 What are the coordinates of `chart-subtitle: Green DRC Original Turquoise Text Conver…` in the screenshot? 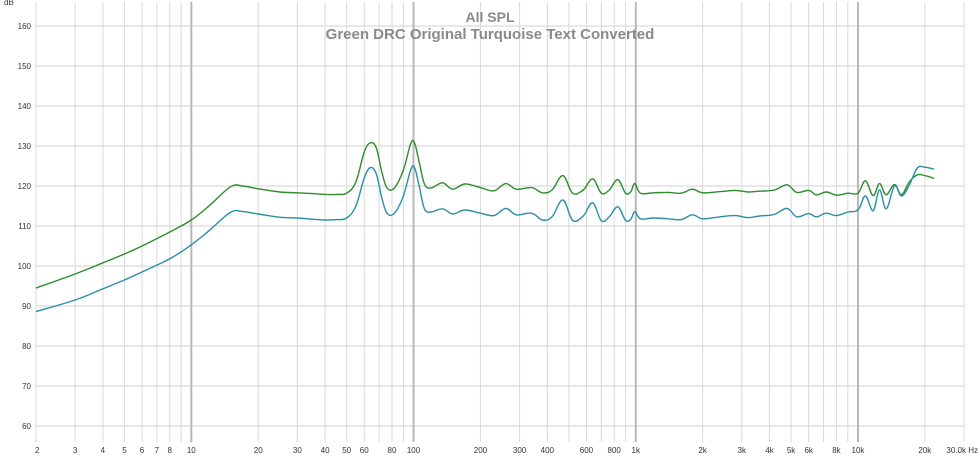 It's located at (490, 34).